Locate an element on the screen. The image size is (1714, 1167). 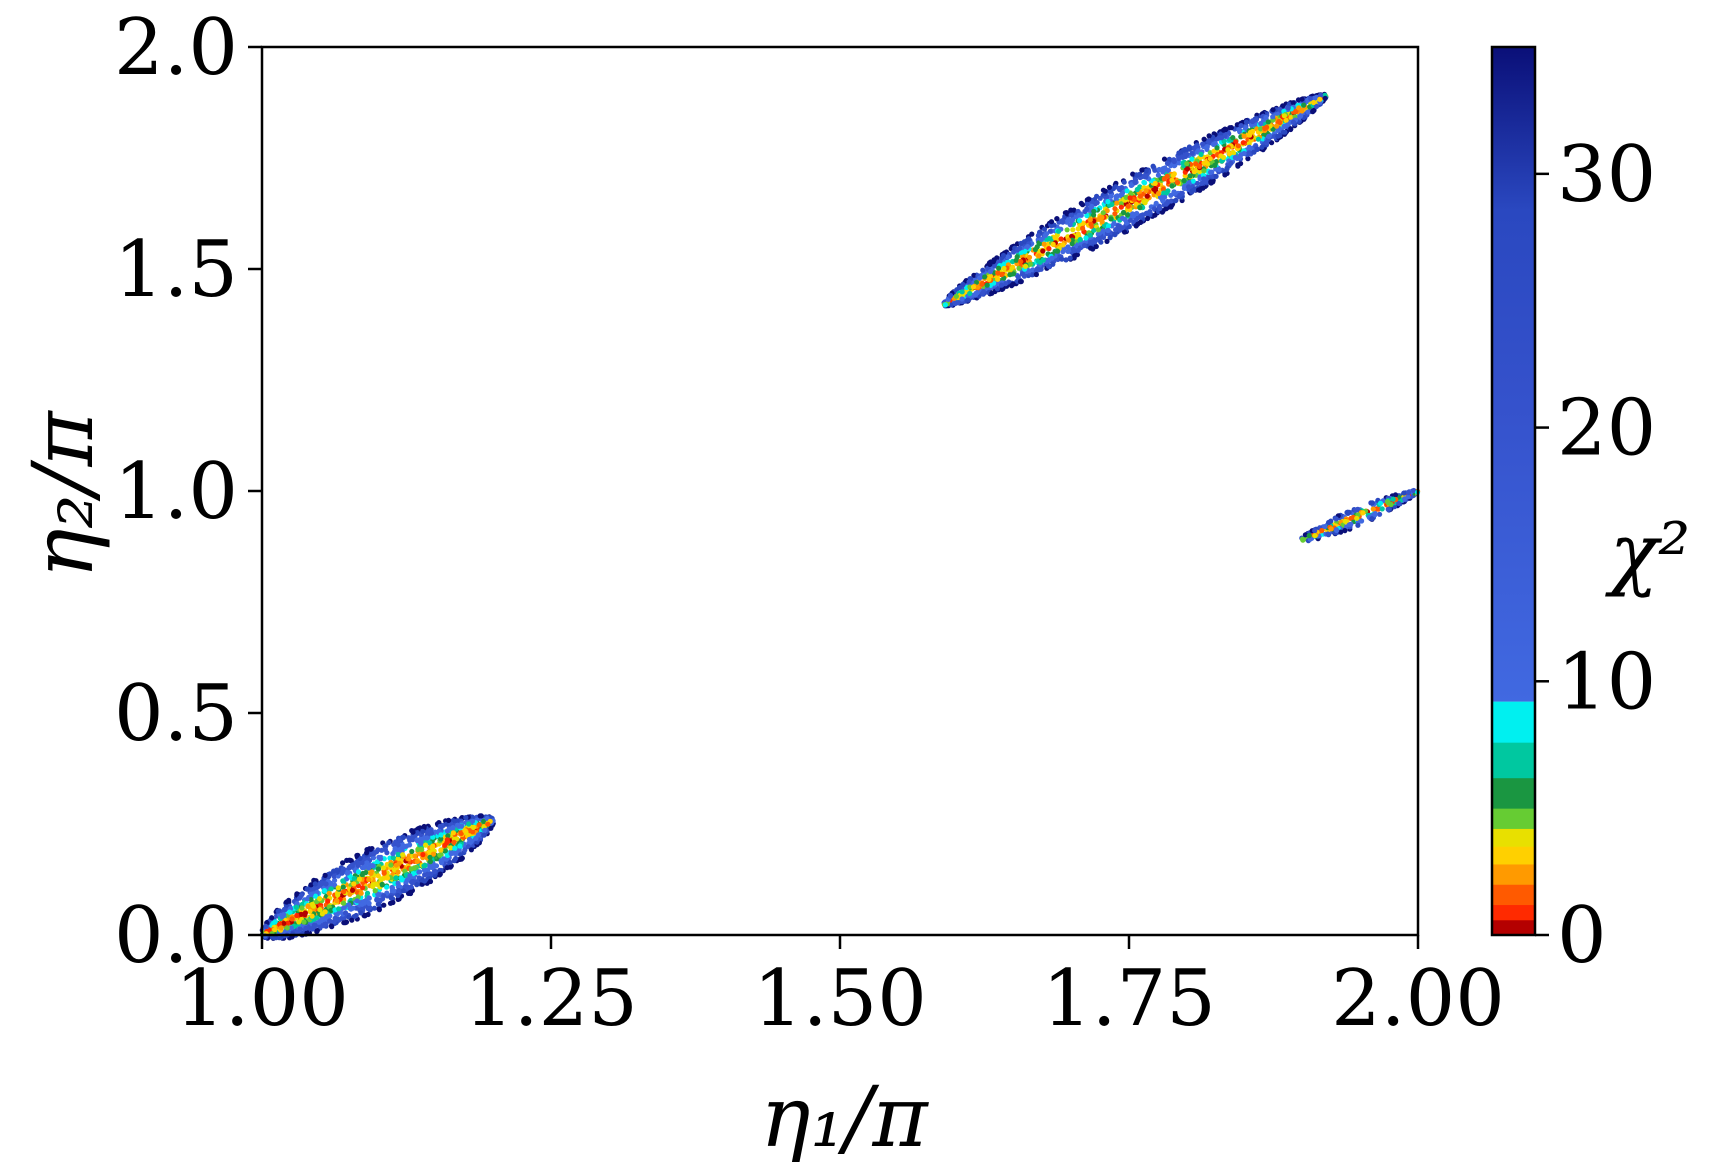
colorbar-segment is located at coordinates (1513, 927).